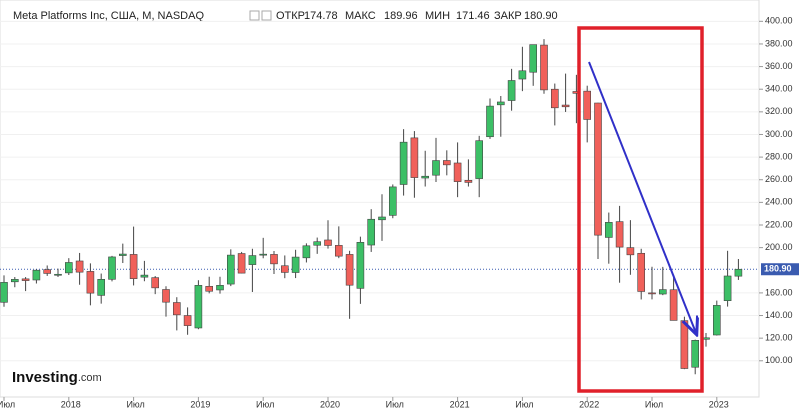  Describe the element at coordinates (779, 247) in the screenshot. I see `y-tick-label: 200.00` at that location.